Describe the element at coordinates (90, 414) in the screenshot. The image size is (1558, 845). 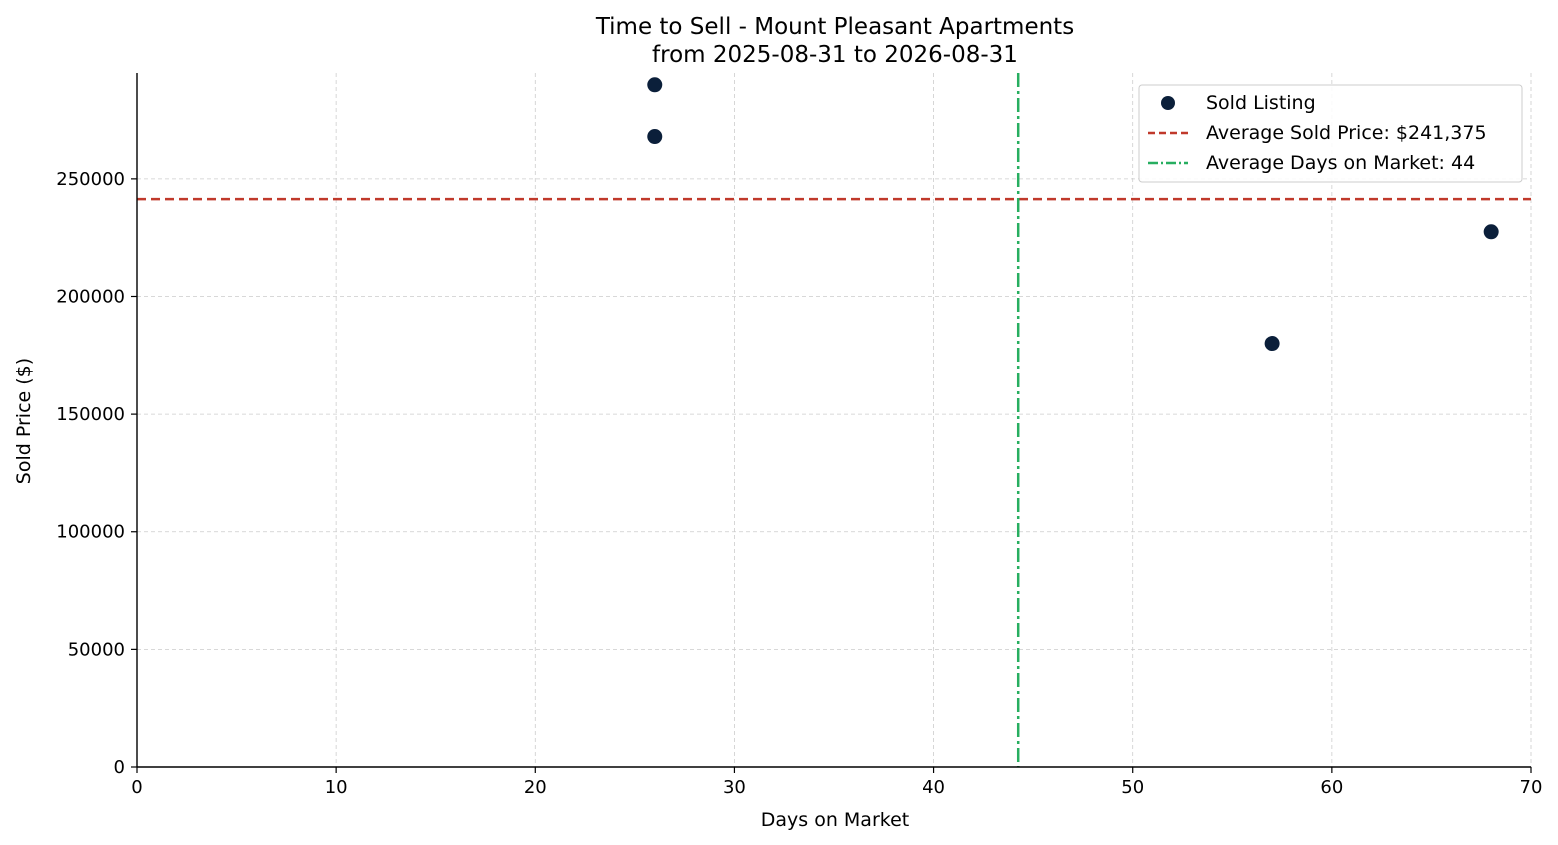
I see `y-tick-label: 150000` at that location.